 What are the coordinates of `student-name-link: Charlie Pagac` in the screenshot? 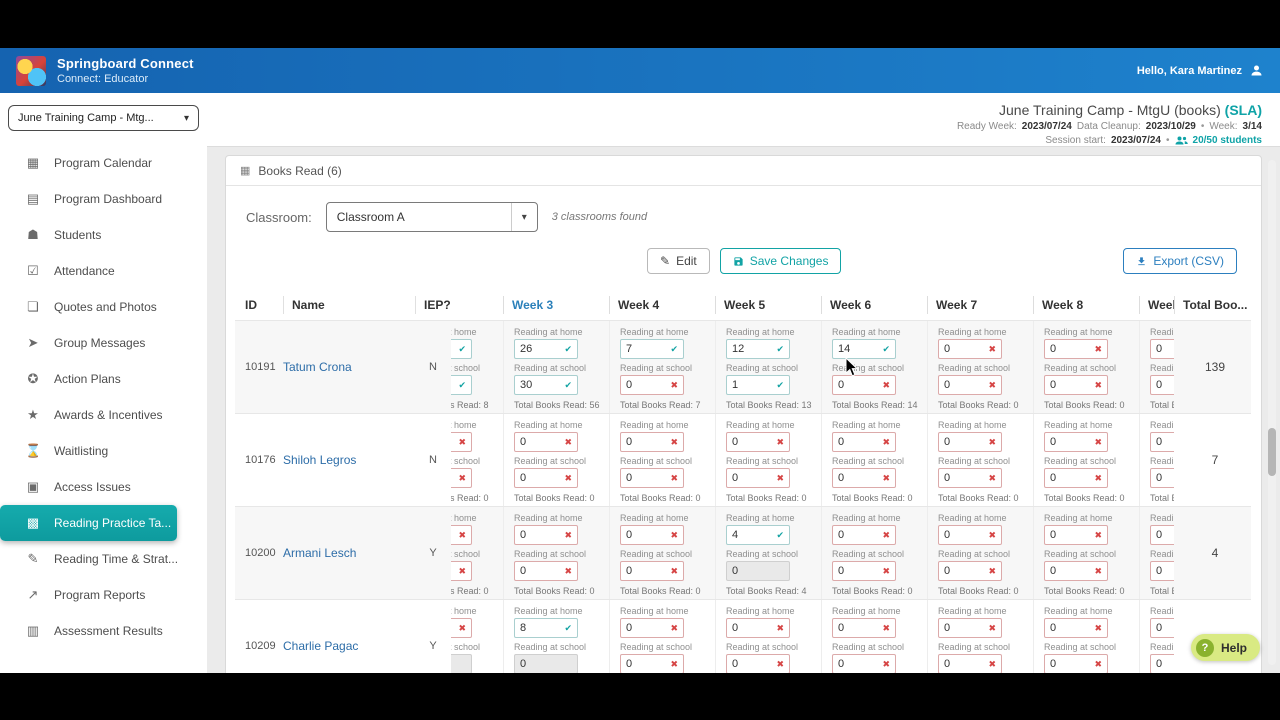 It's located at (321, 646).